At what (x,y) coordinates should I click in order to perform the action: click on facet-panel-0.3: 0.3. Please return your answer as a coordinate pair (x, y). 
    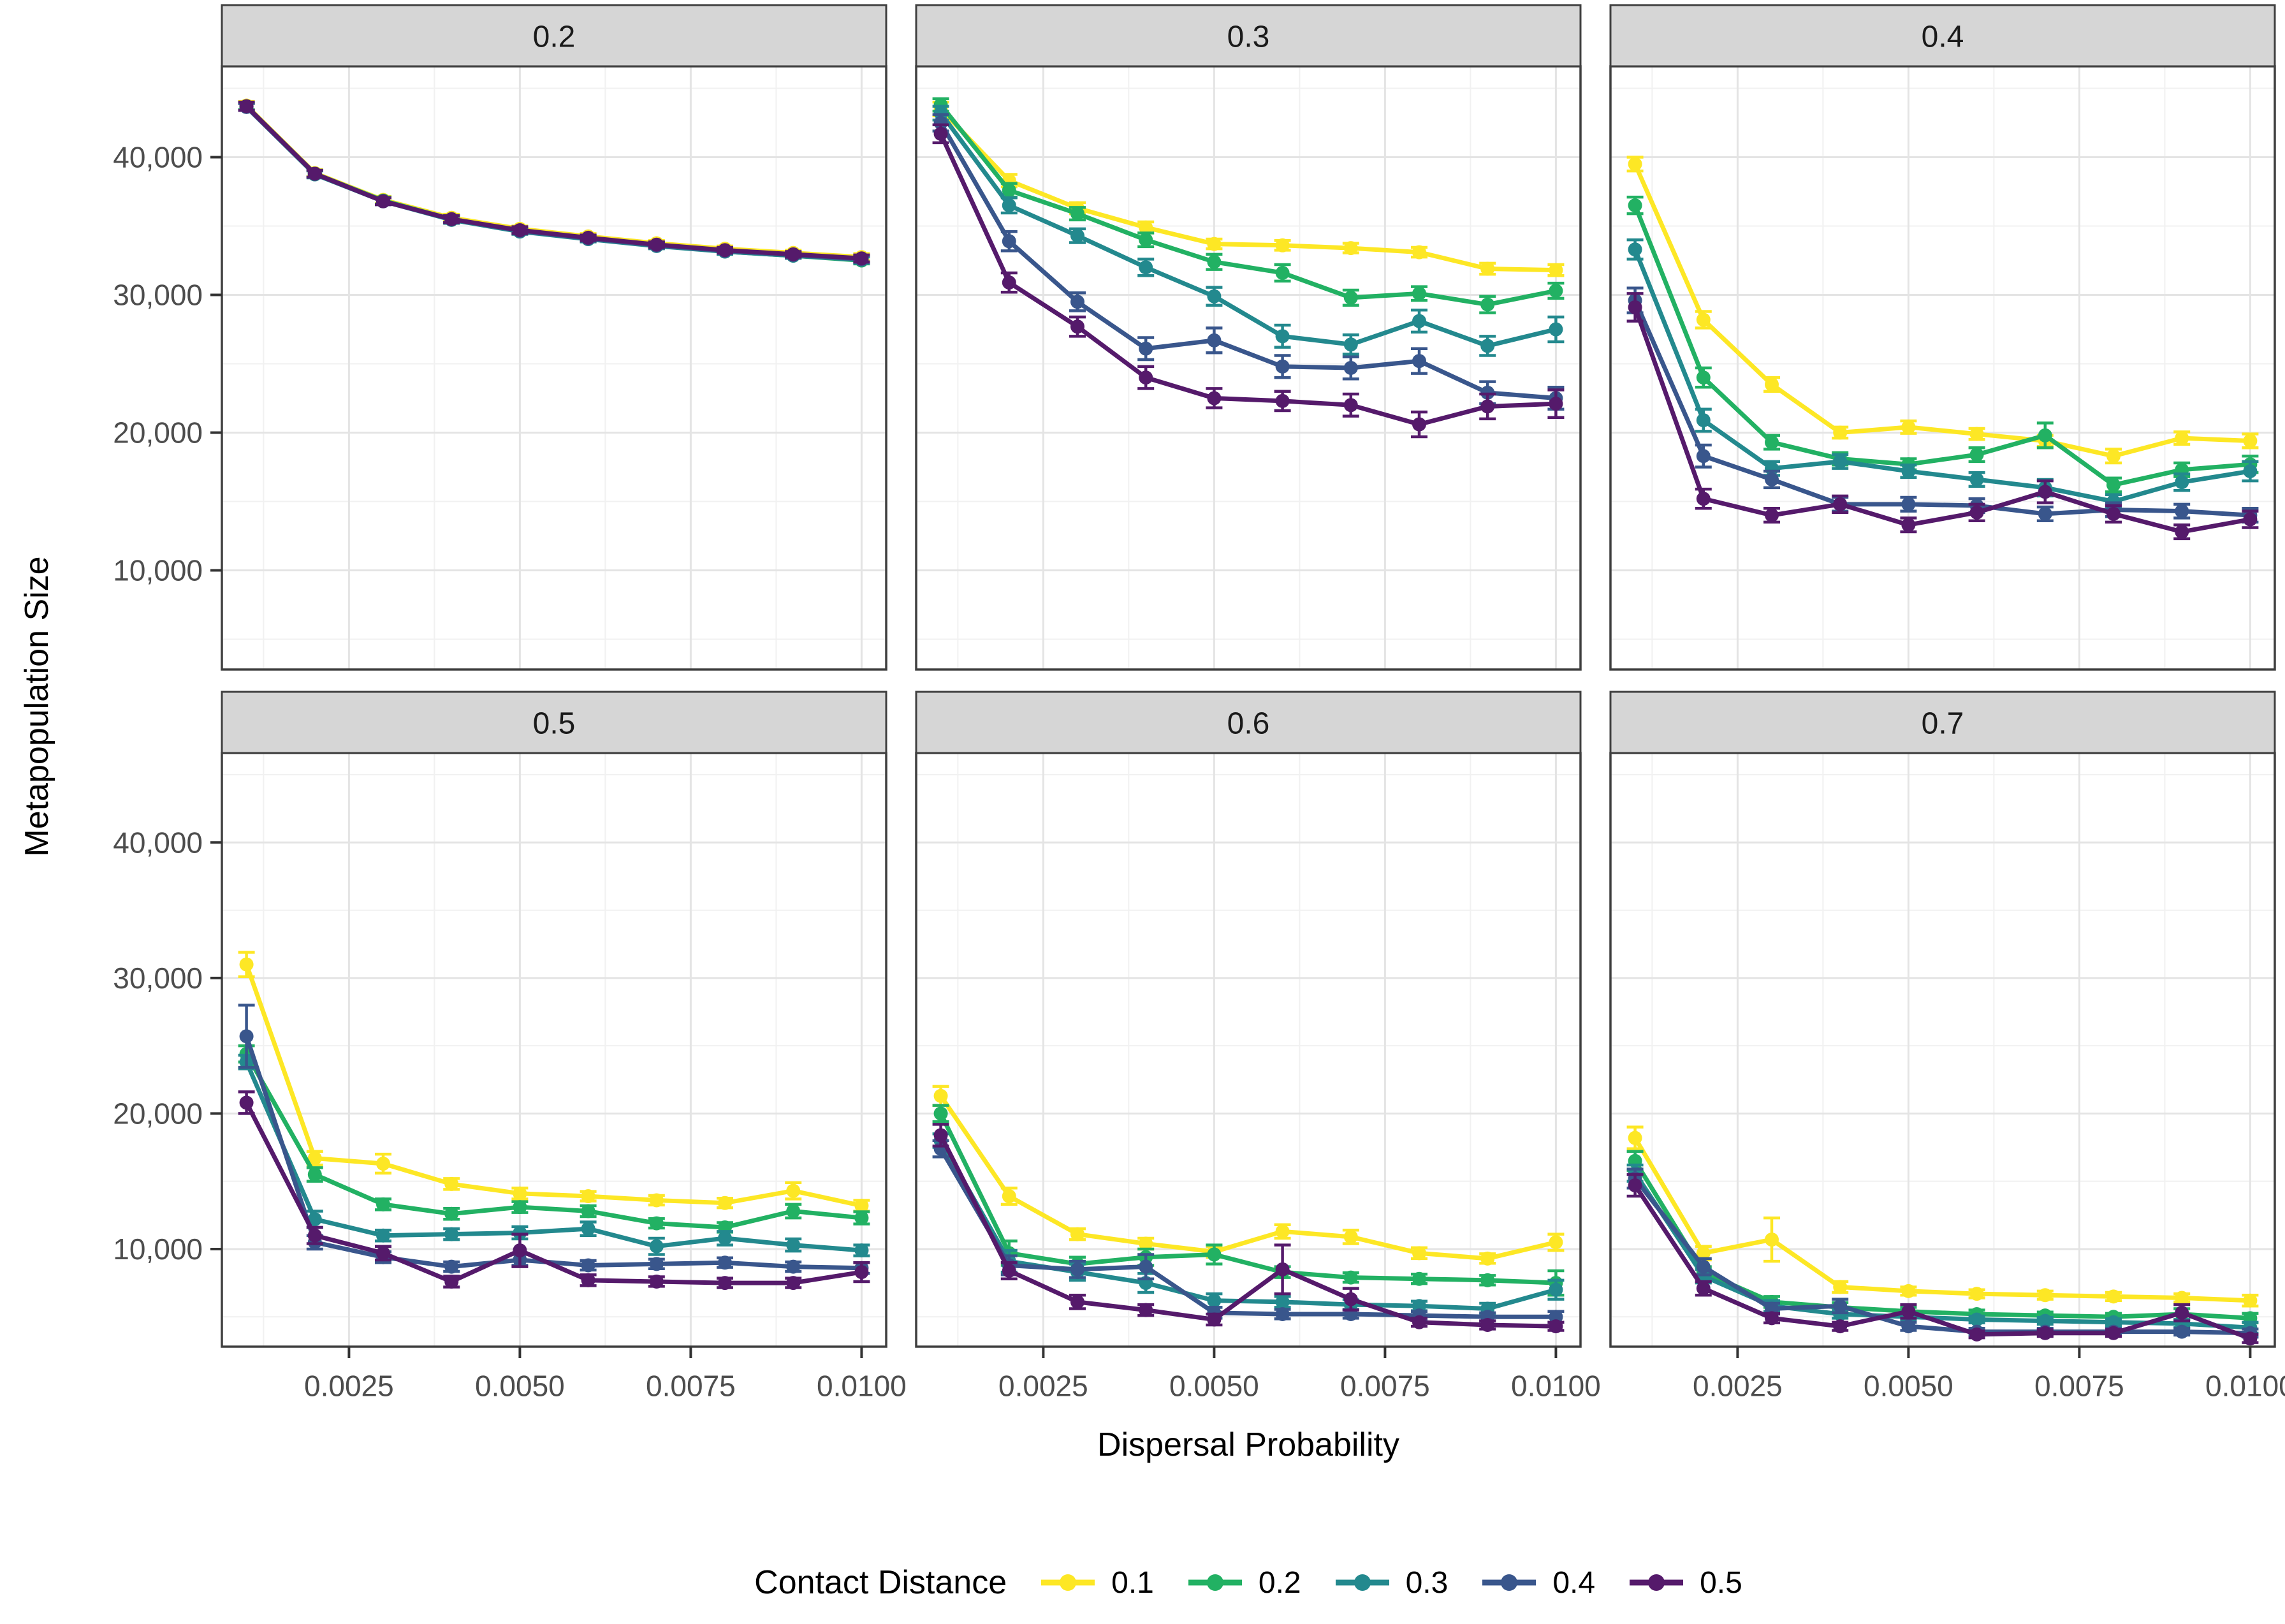
    Looking at the image, I should click on (1248, 337).